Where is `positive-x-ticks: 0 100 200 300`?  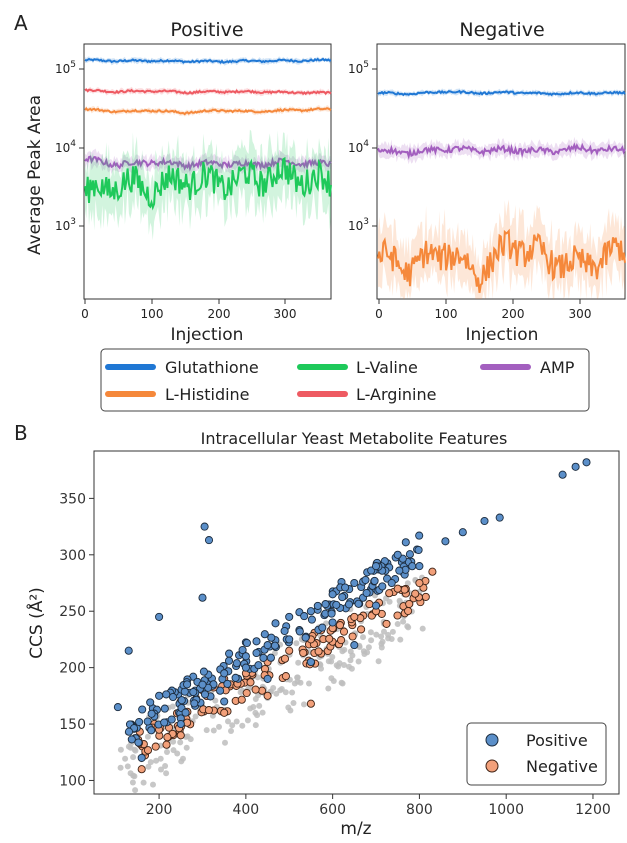
positive-x-ticks: 0 100 200 300 is located at coordinates (188, 310).